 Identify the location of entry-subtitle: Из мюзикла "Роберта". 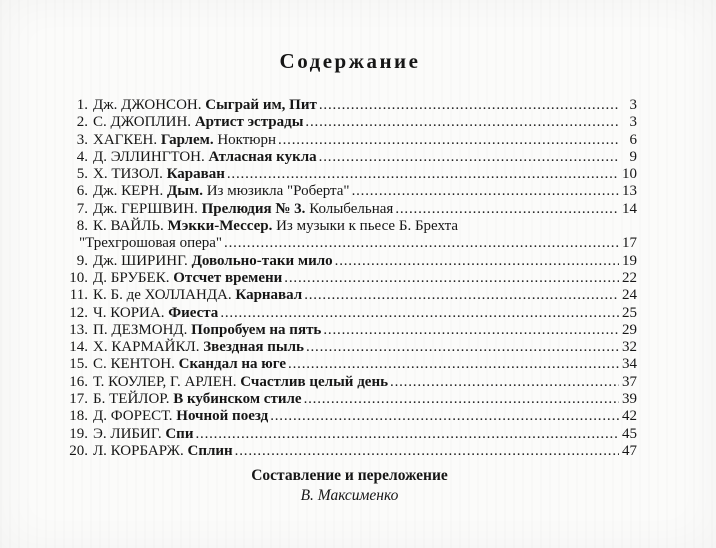
(276, 191).